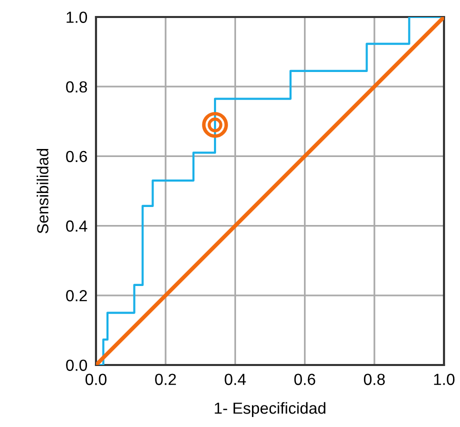  What do you see at coordinates (270, 409) in the screenshot?
I see `x-axis-title: 1- Especificidad` at bounding box center [270, 409].